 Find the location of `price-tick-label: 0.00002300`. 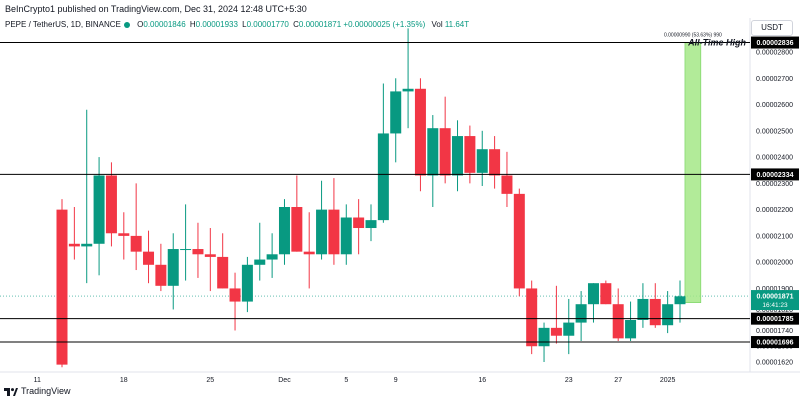

price-tick-label: 0.00002300 is located at coordinates (774, 184).